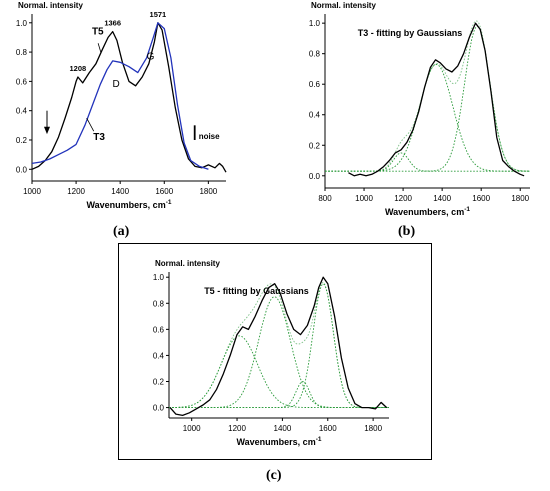  What do you see at coordinates (121, 231) in the screenshot?
I see `panel-label-a: (a)` at bounding box center [121, 231].